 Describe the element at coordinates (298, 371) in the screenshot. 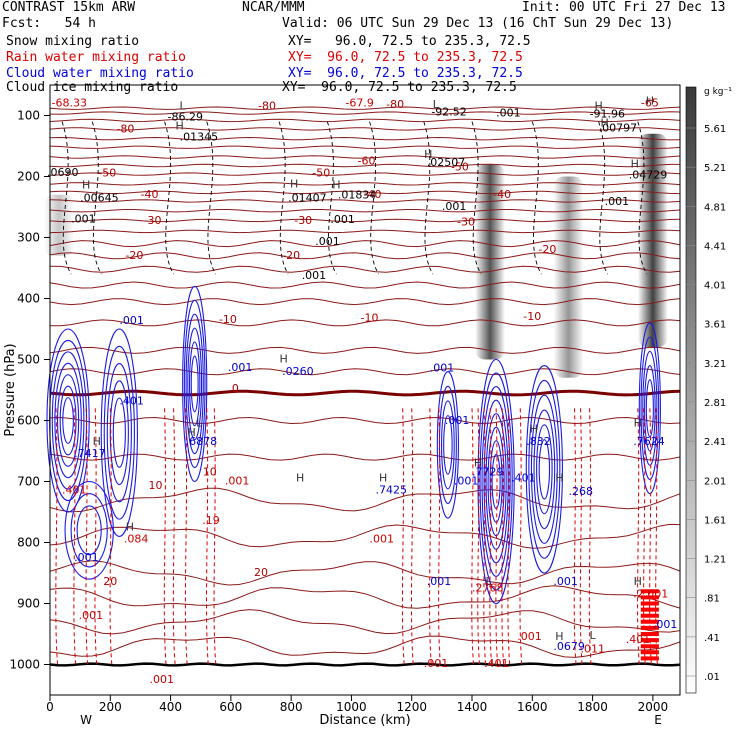

I see `contour-value-label: .0260` at that location.